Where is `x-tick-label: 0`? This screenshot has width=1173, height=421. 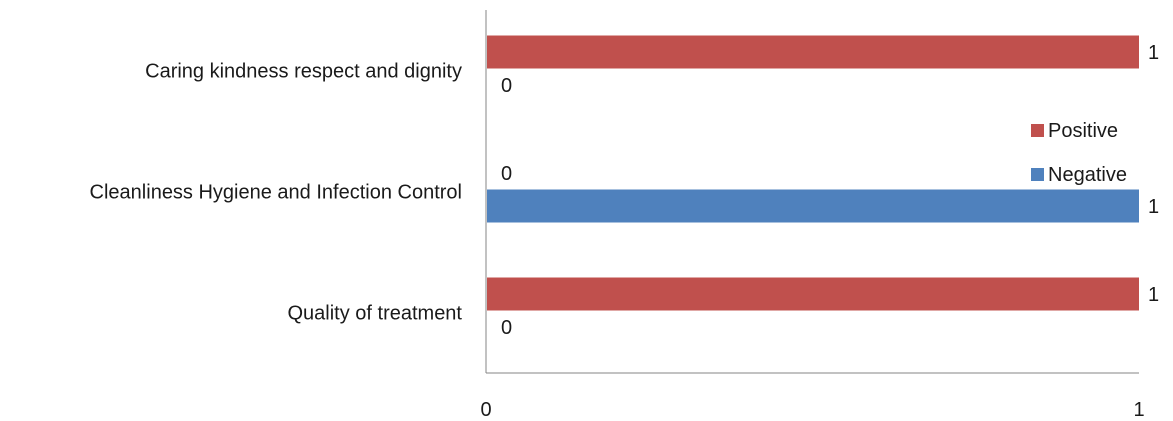 x-tick-label: 0 is located at coordinates (485, 410).